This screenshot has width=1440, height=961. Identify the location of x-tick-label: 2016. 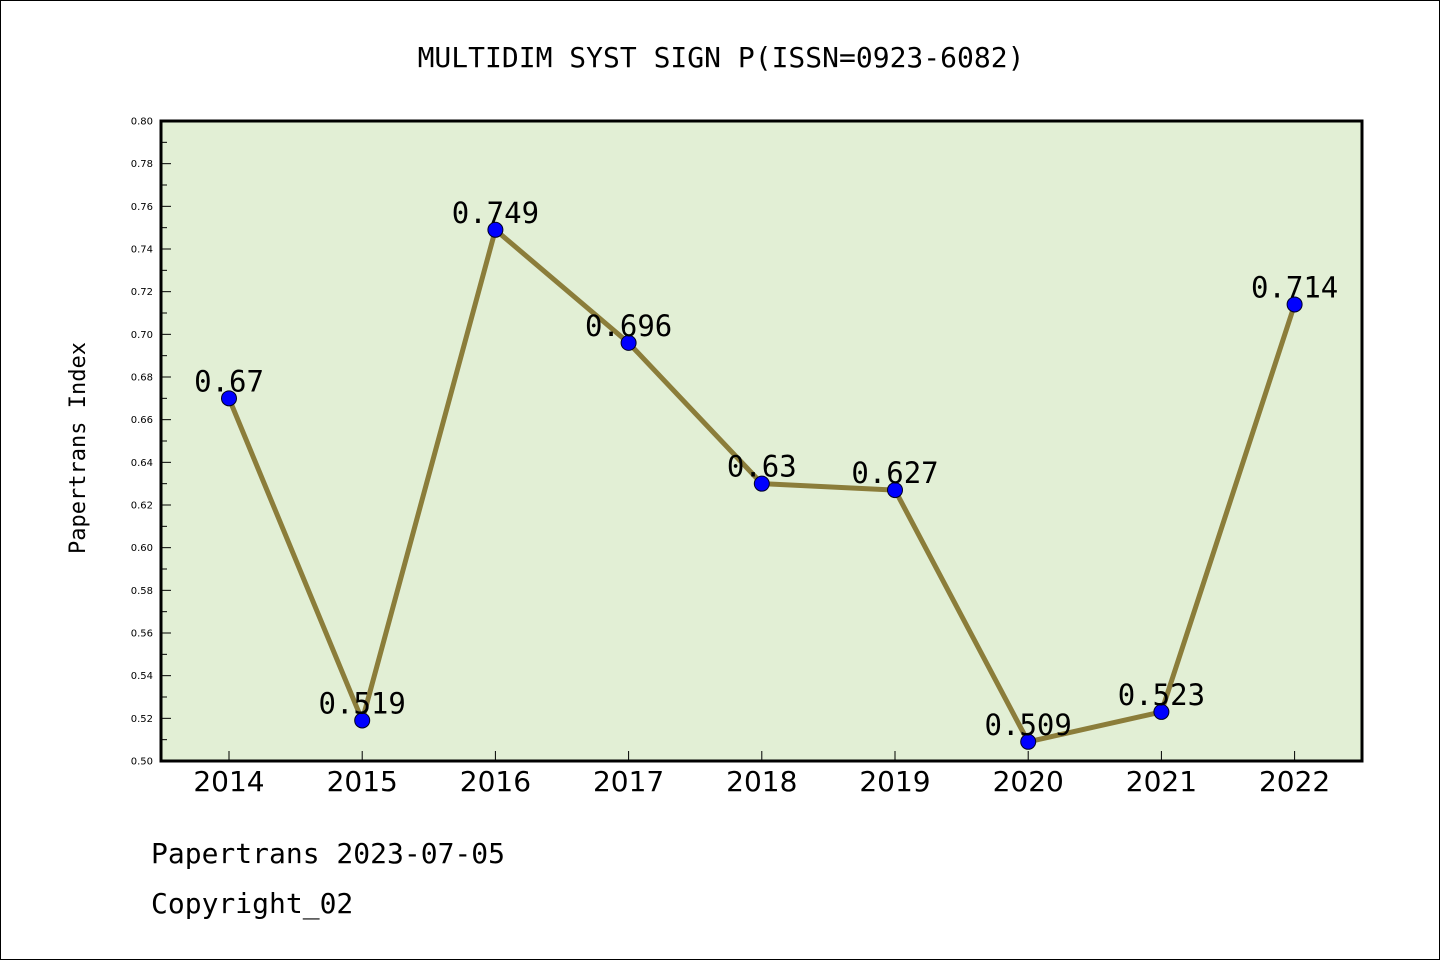
(495, 781).